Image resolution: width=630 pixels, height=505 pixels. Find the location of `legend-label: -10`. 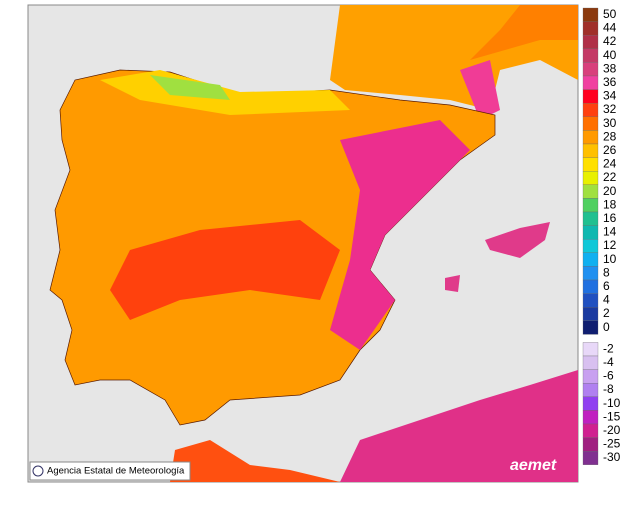

legend-label: -10 is located at coordinates (612, 403).